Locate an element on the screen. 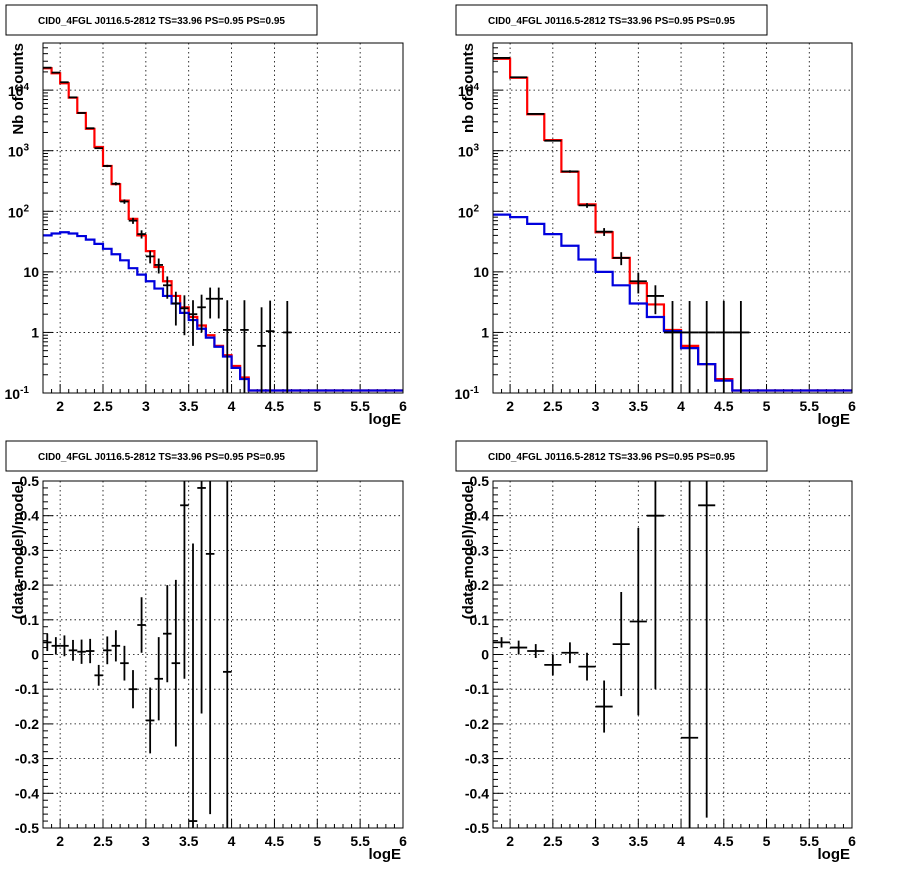  y-tick-label: -0.1 is located at coordinates (477, 689).